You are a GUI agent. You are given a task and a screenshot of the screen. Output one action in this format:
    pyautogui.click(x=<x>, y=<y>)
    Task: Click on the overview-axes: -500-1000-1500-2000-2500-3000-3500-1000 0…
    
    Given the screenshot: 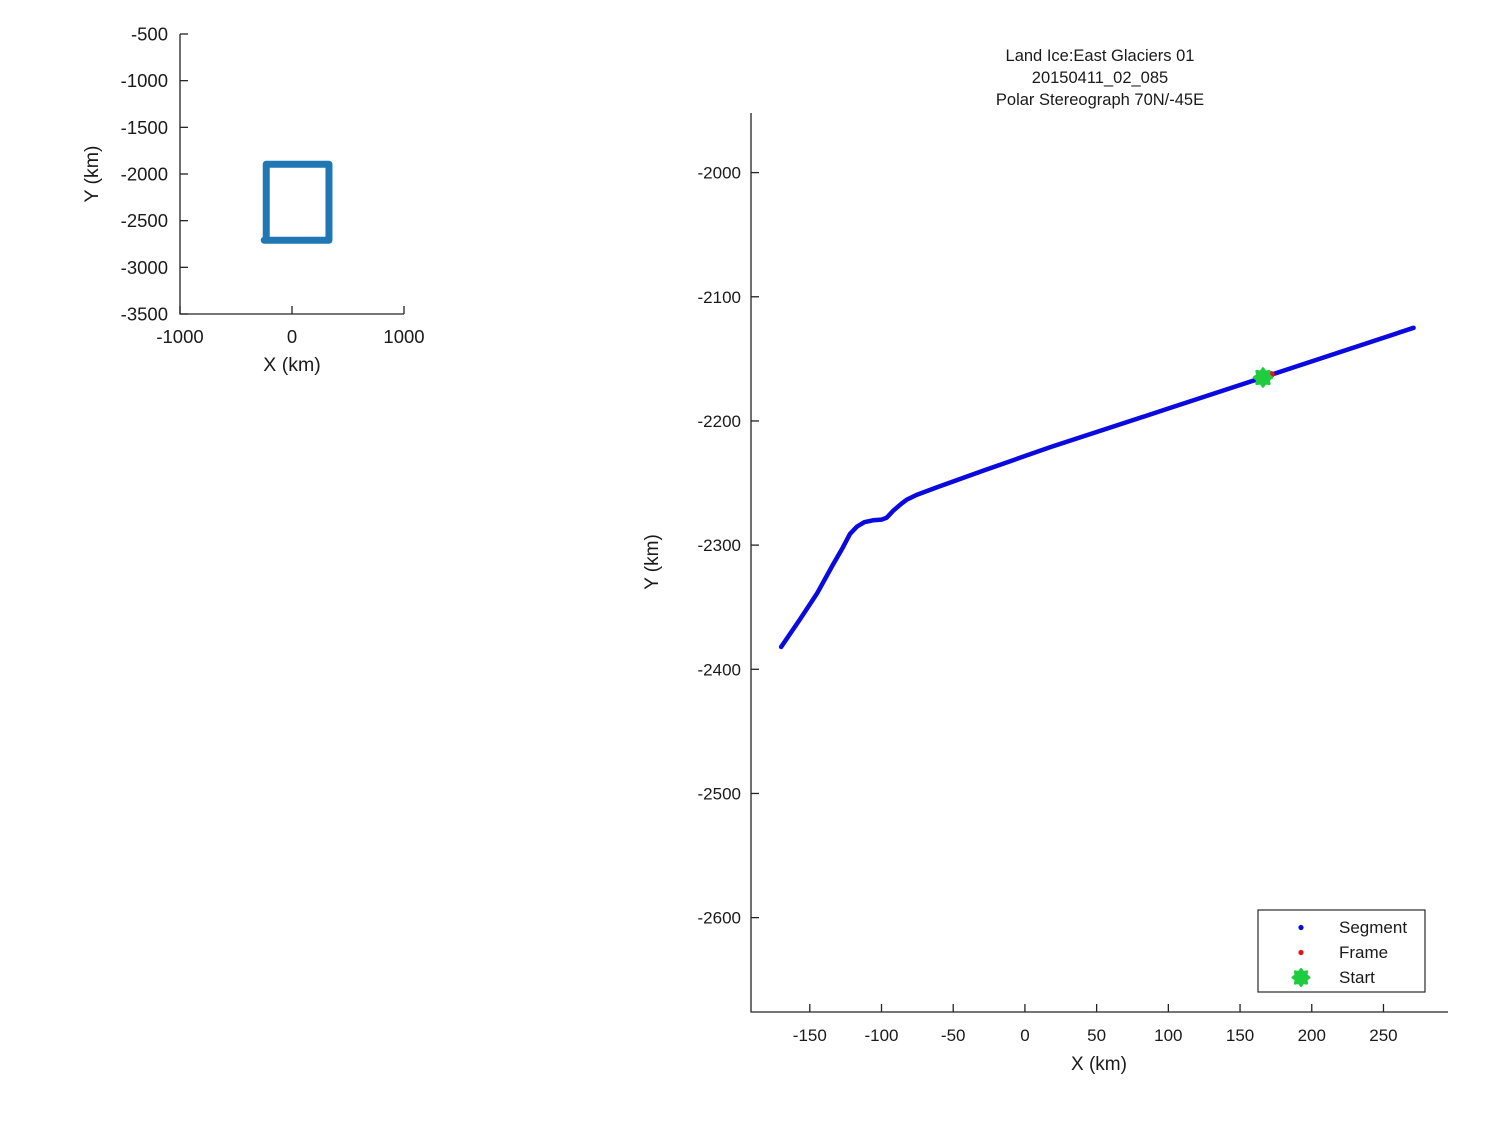 What is the action you would take?
    pyautogui.click(x=273, y=186)
    